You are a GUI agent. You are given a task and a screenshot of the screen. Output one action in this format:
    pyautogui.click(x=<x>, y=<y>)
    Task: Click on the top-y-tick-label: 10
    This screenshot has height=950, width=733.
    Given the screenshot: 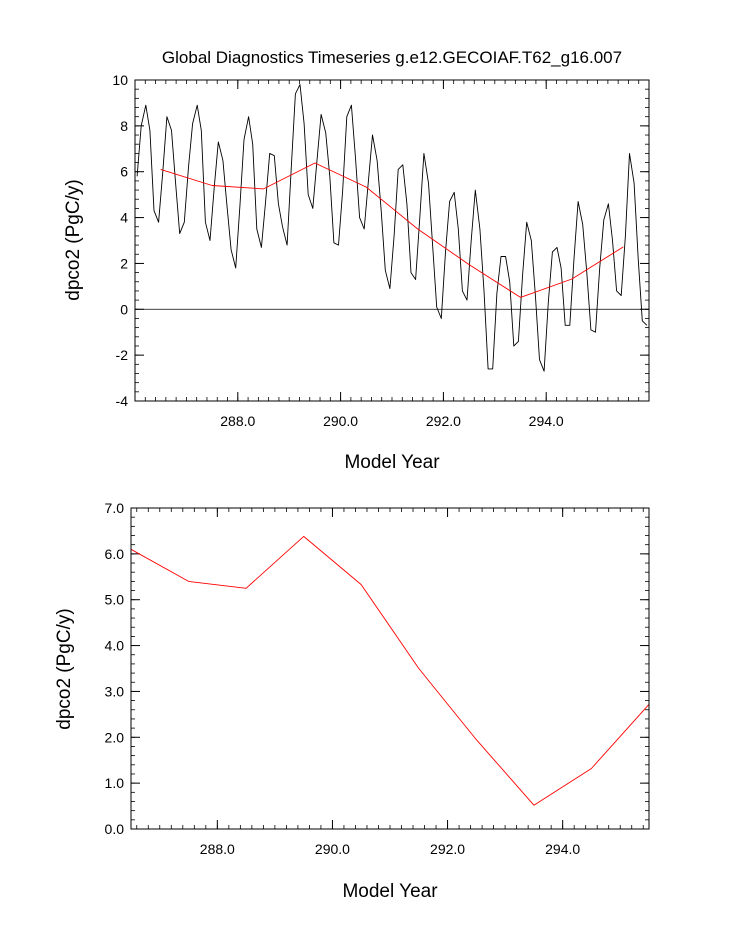 What is the action you would take?
    pyautogui.click(x=120, y=80)
    